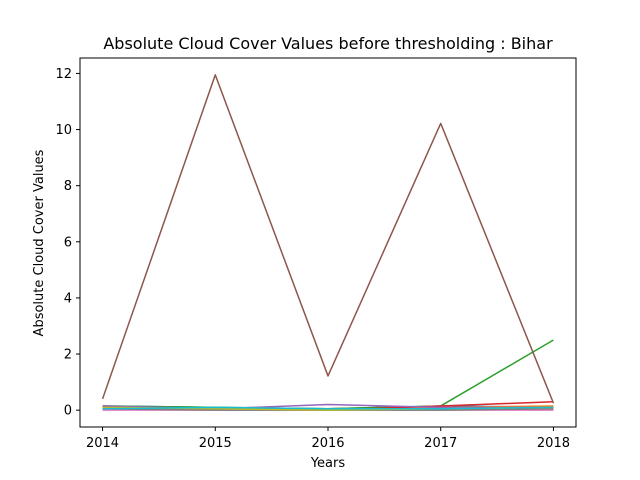  Describe the element at coordinates (63, 130) in the screenshot. I see `y-tick-label: 10` at that location.